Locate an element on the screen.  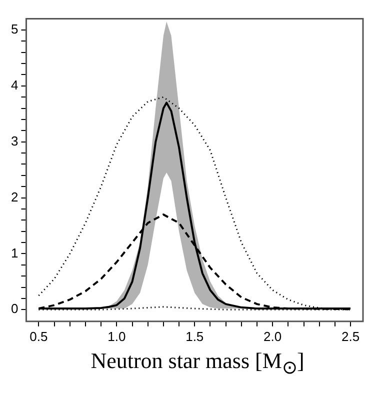
y-tick-label: 0 is located at coordinates (14, 308).